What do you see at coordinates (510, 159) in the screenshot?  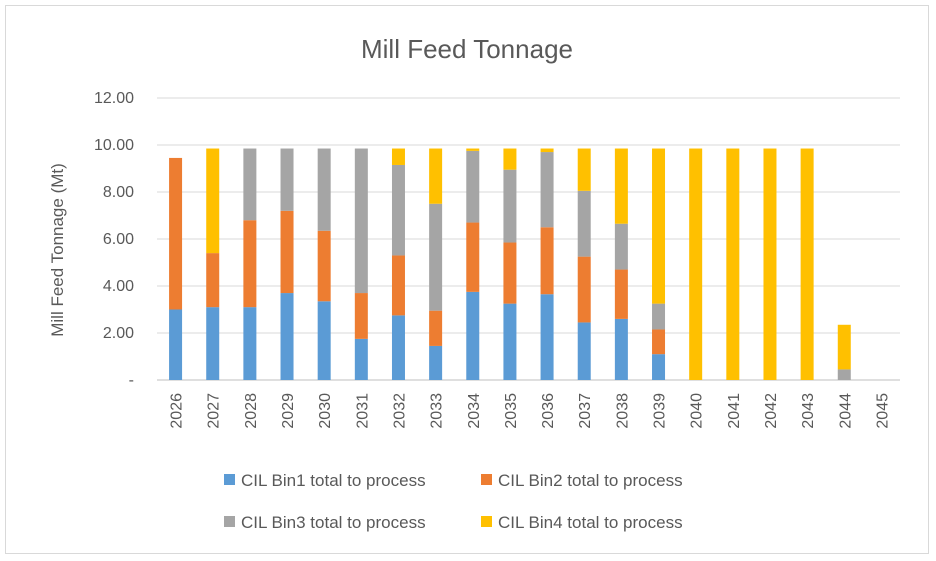 I see `bar-segment-bin4-2035` at bounding box center [510, 159].